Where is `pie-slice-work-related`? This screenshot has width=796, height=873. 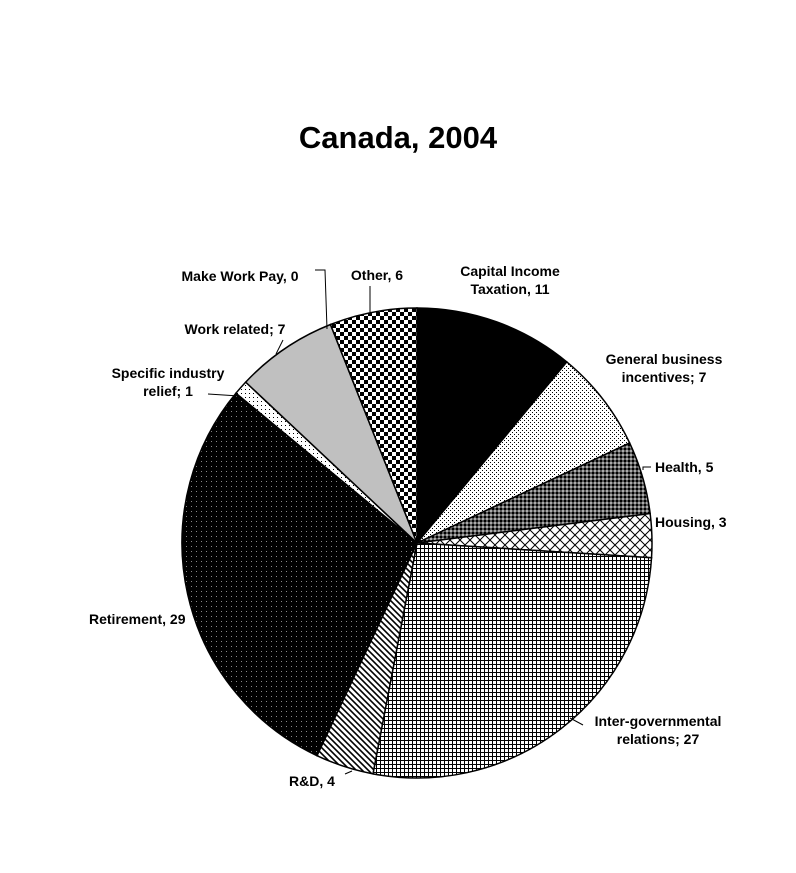 pie-slice-work-related is located at coordinates (331, 433).